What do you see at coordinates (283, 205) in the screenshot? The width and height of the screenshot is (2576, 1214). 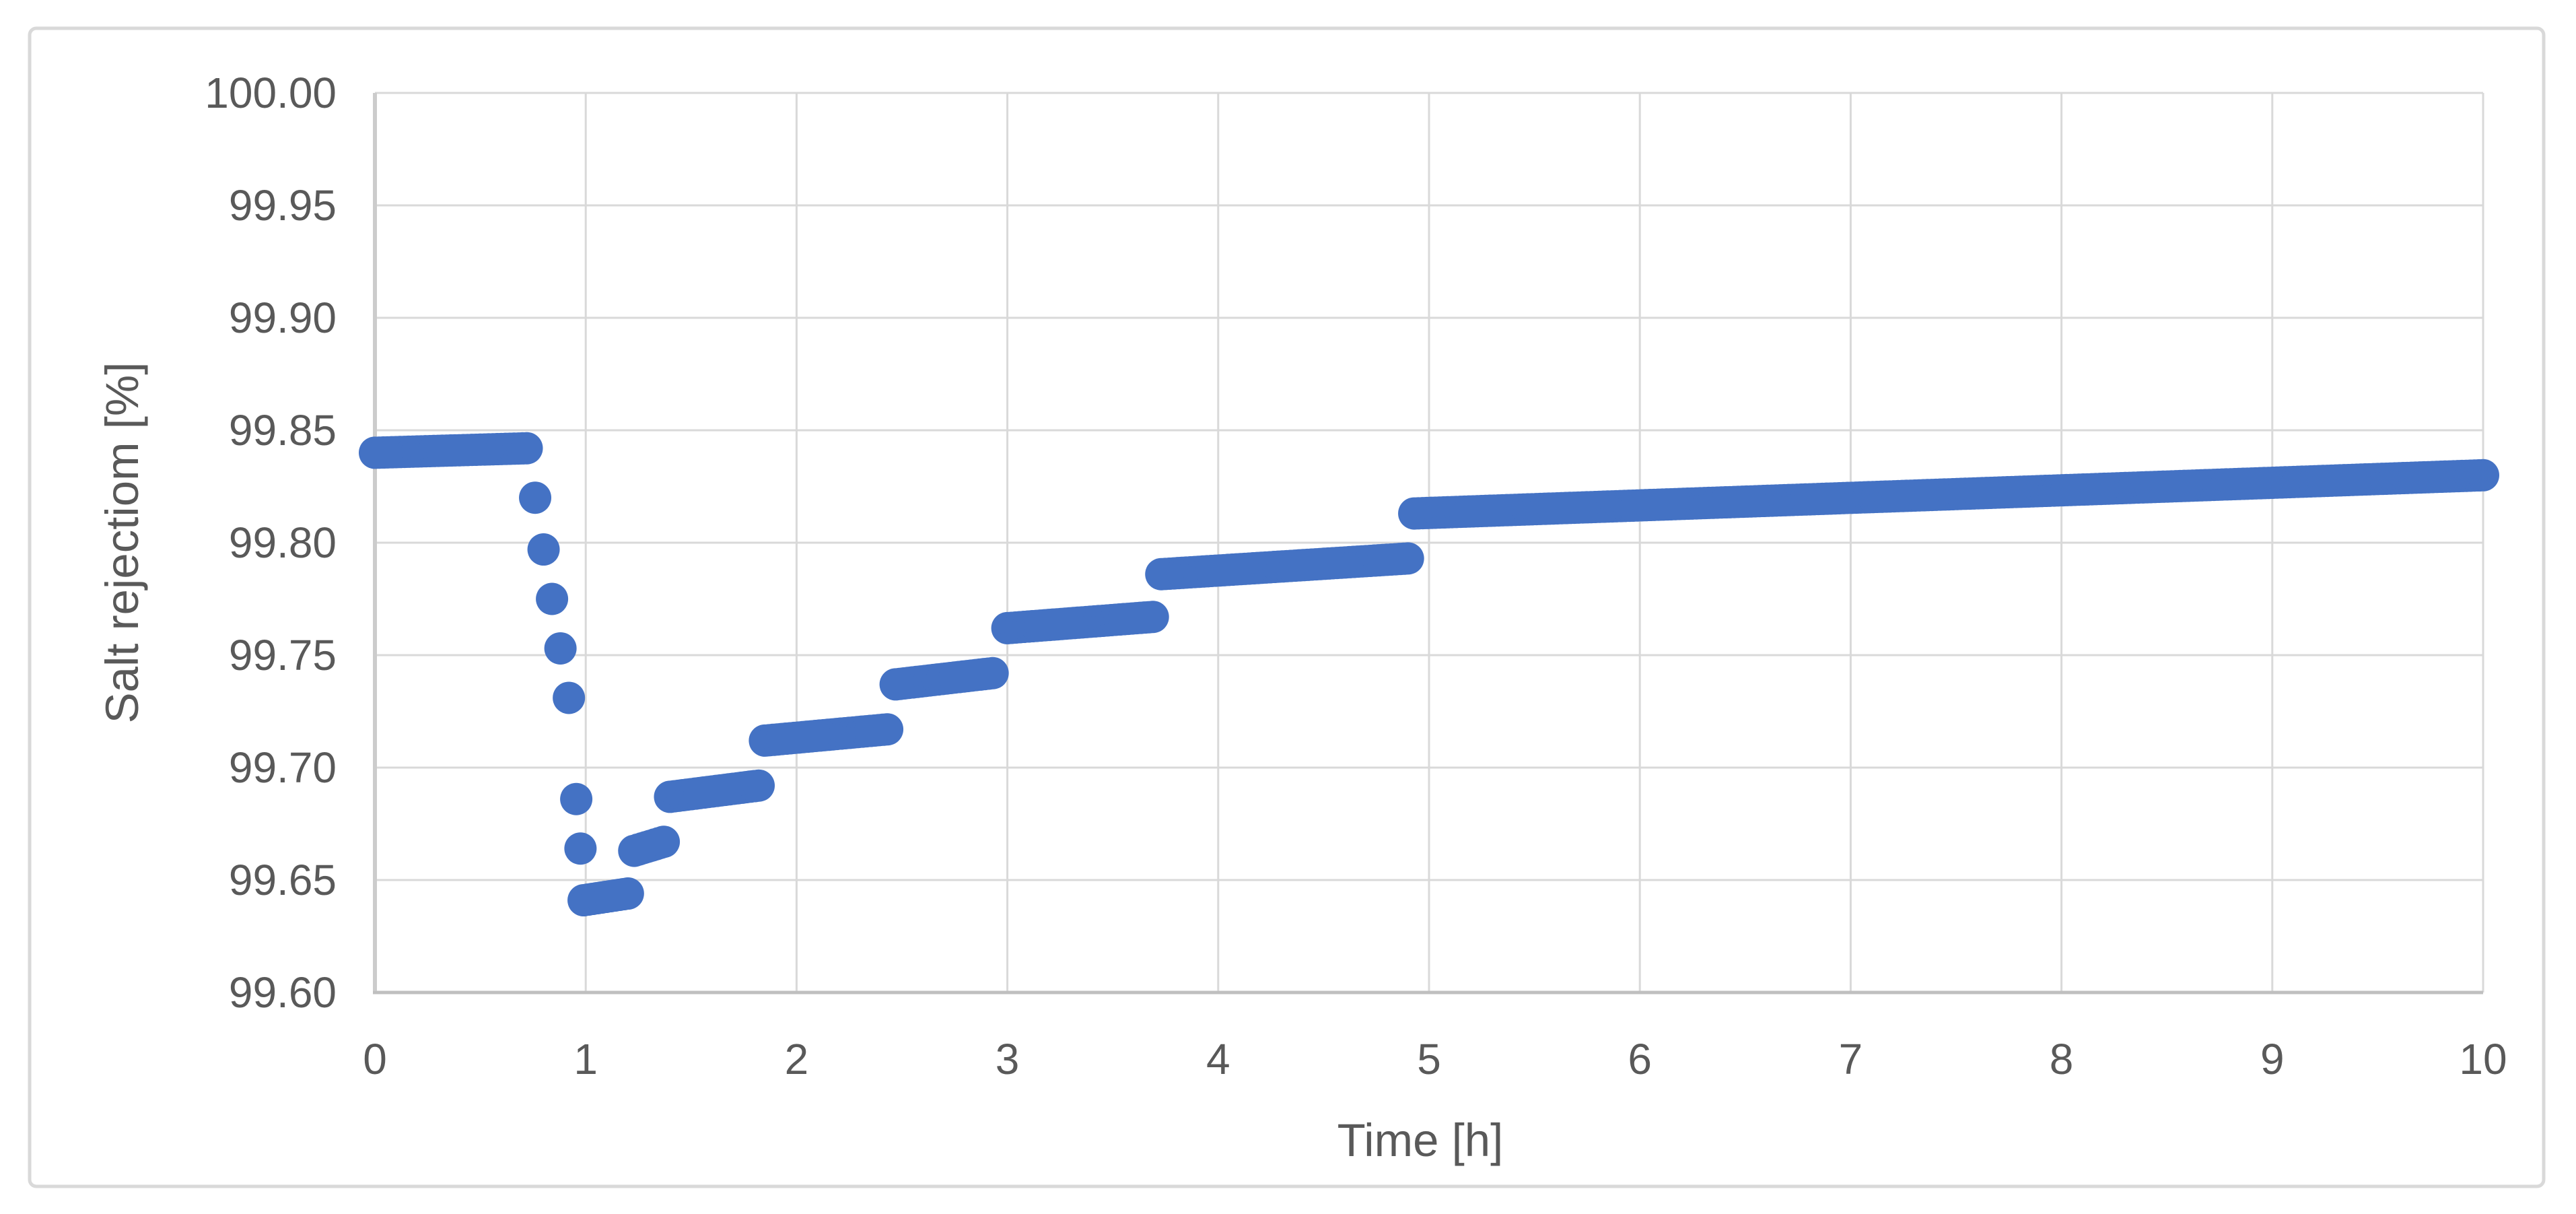 I see `y-tick-label: 99.95` at bounding box center [283, 205].